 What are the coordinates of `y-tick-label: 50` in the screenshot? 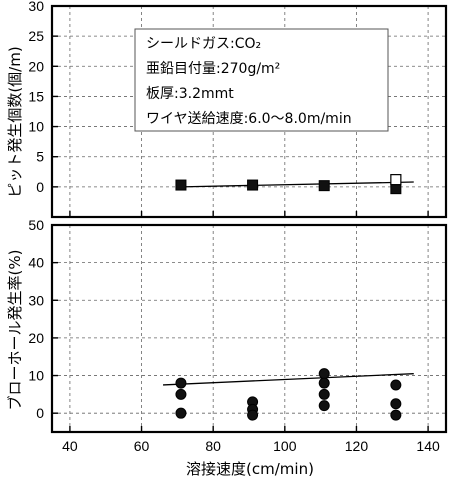 It's located at (36, 225).